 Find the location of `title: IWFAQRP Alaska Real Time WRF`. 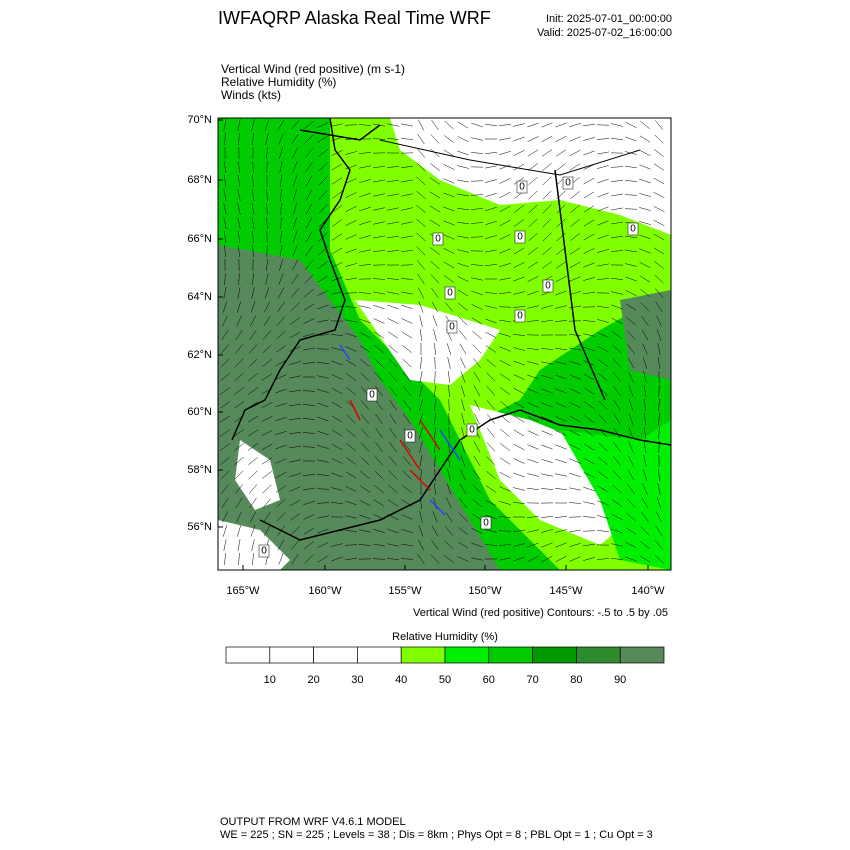

title: IWFAQRP Alaska Real Time WRF is located at coordinates (354, 18).